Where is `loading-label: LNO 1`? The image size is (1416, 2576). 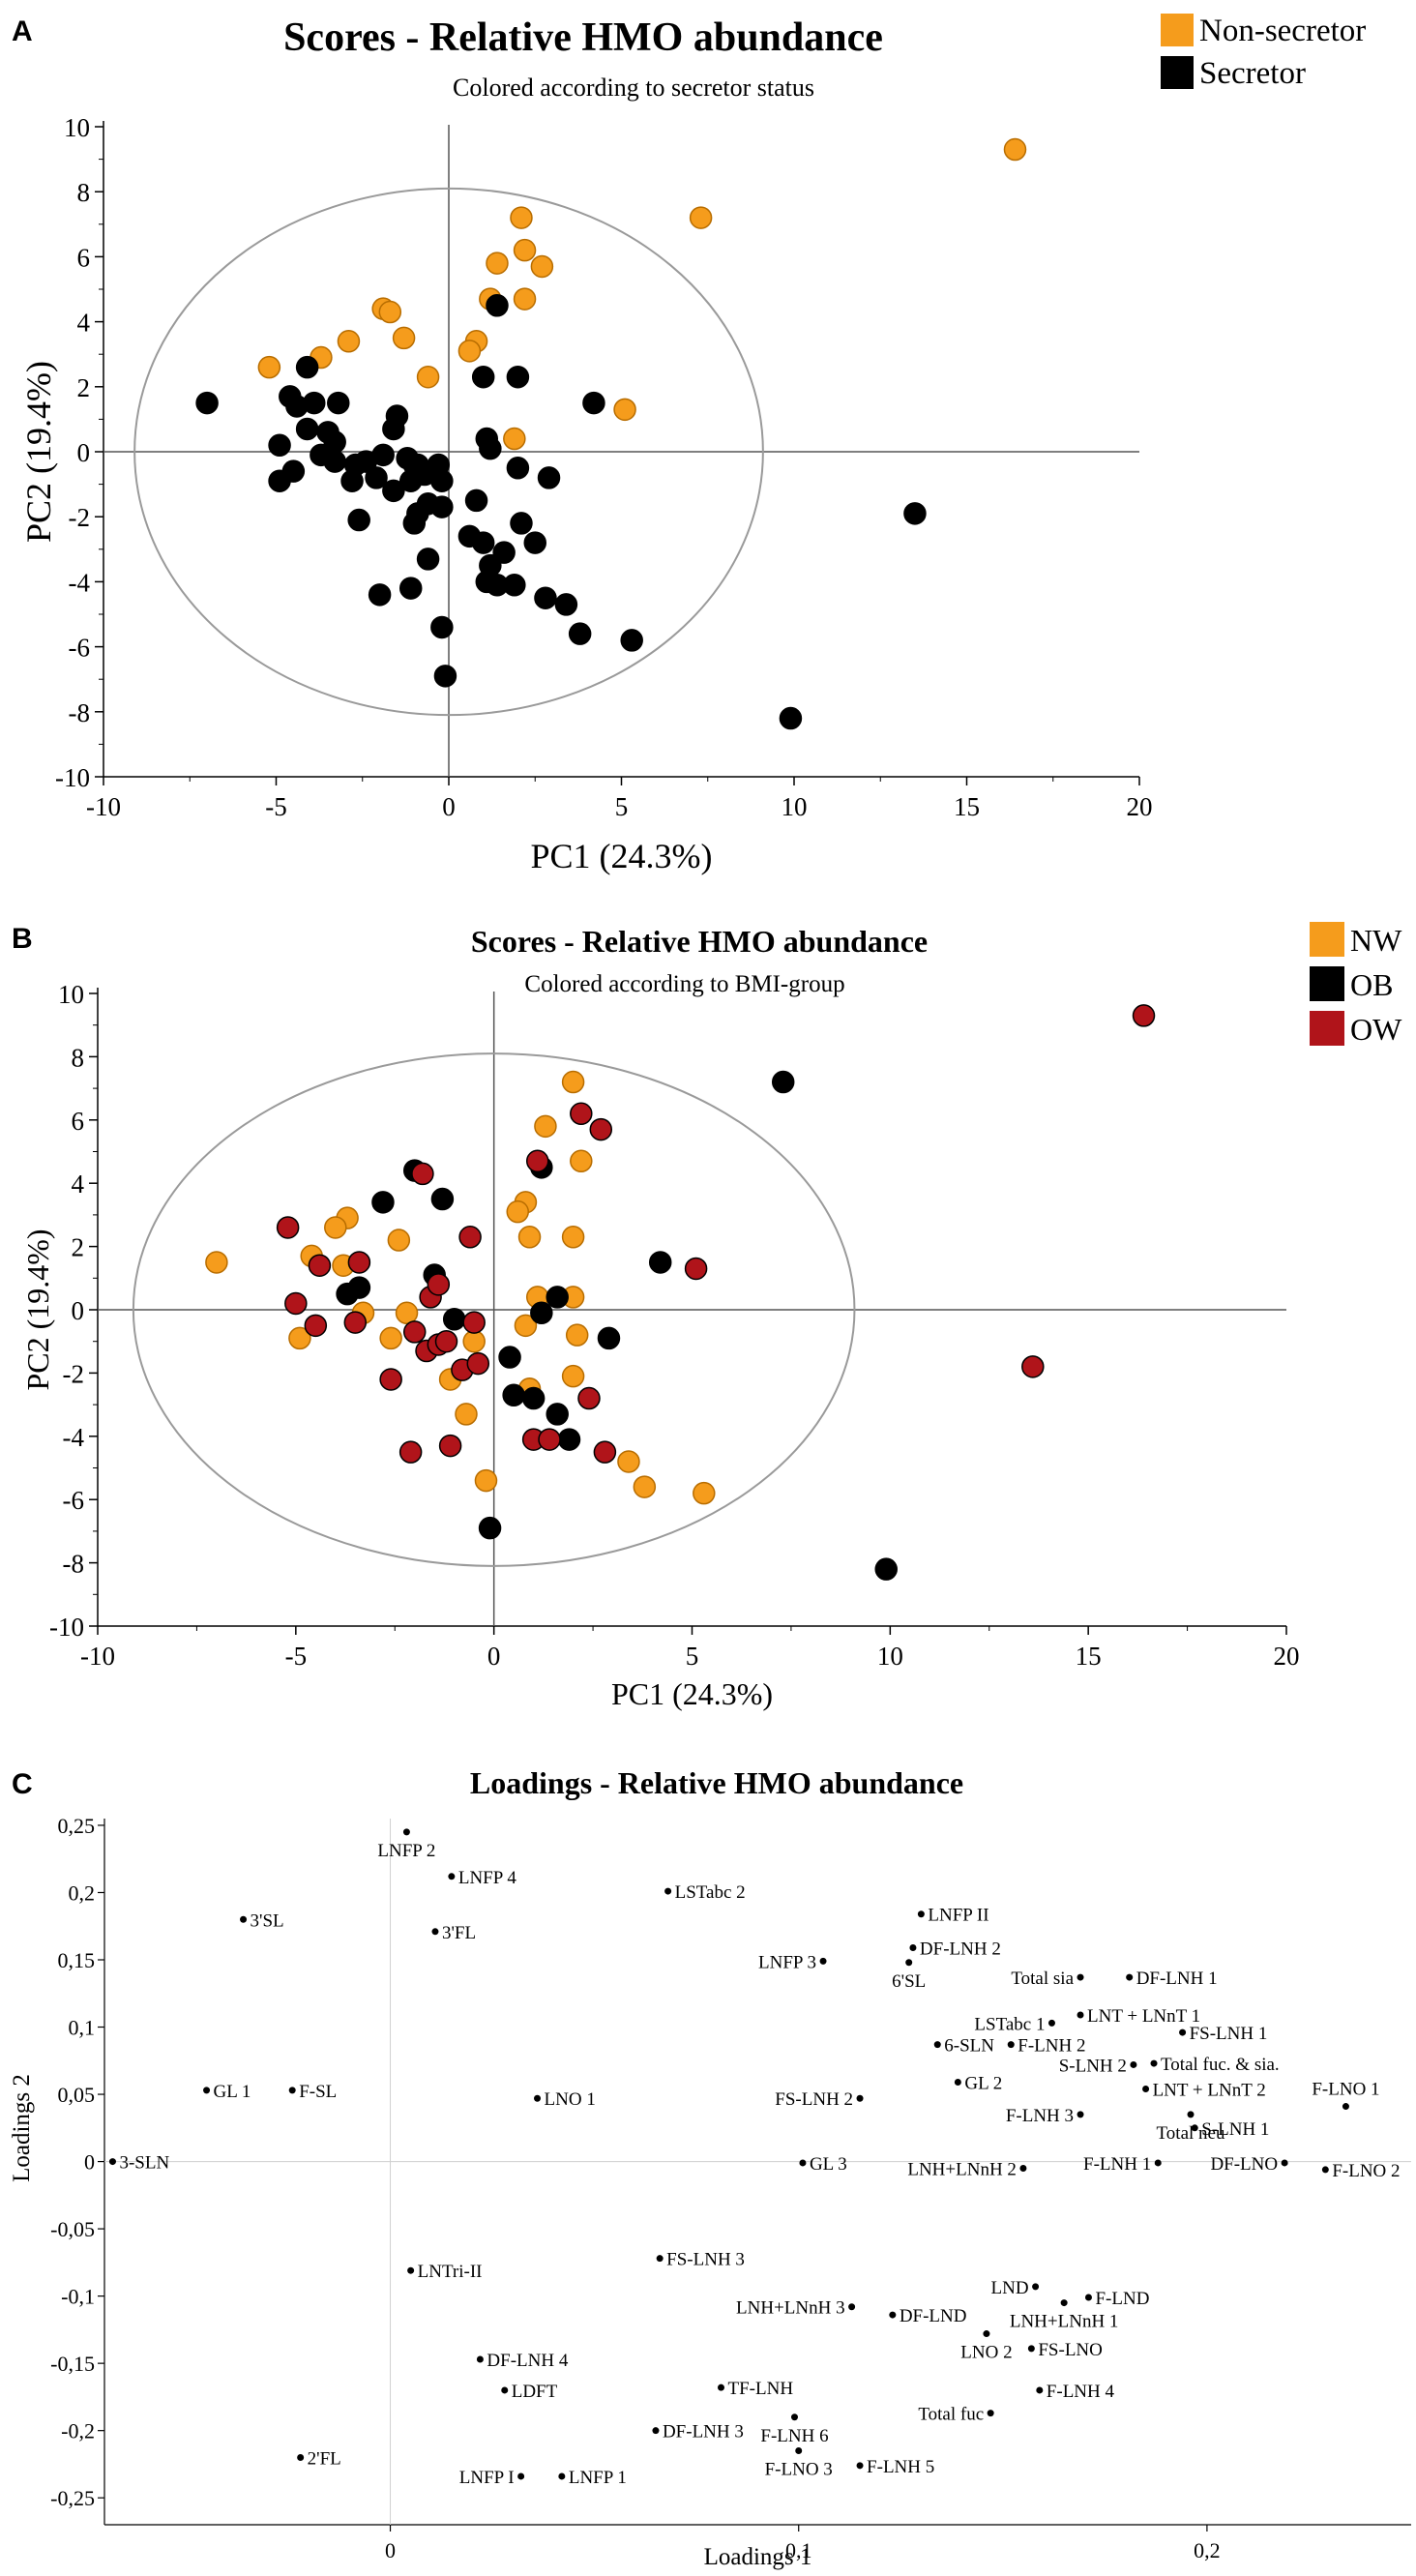
loading-label: LNO 1 is located at coordinates (570, 2099).